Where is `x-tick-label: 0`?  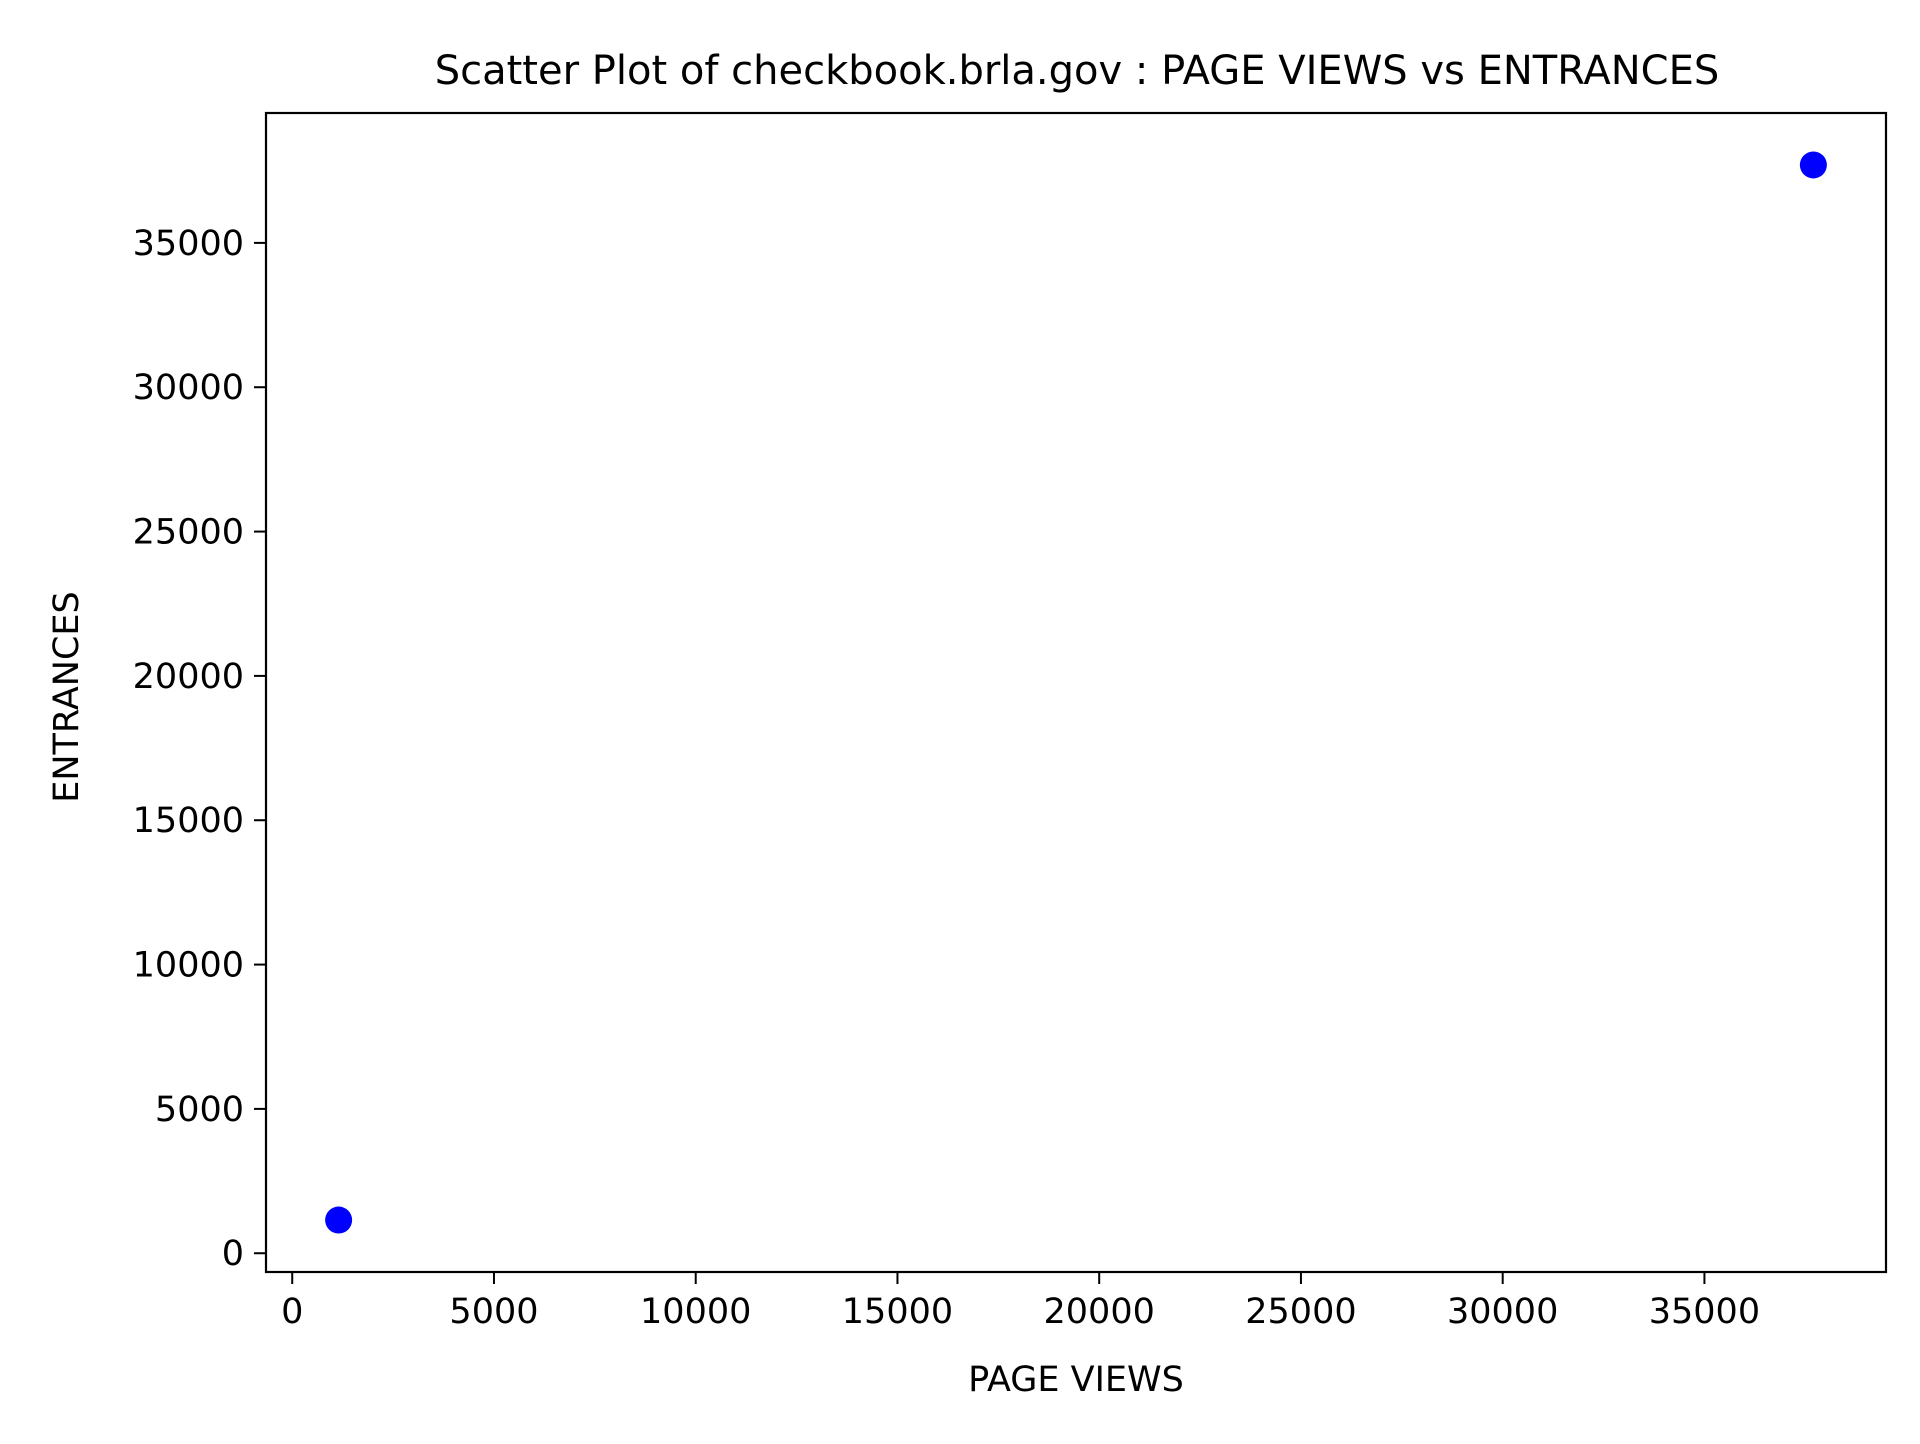
x-tick-label: 0 is located at coordinates (292, 1312).